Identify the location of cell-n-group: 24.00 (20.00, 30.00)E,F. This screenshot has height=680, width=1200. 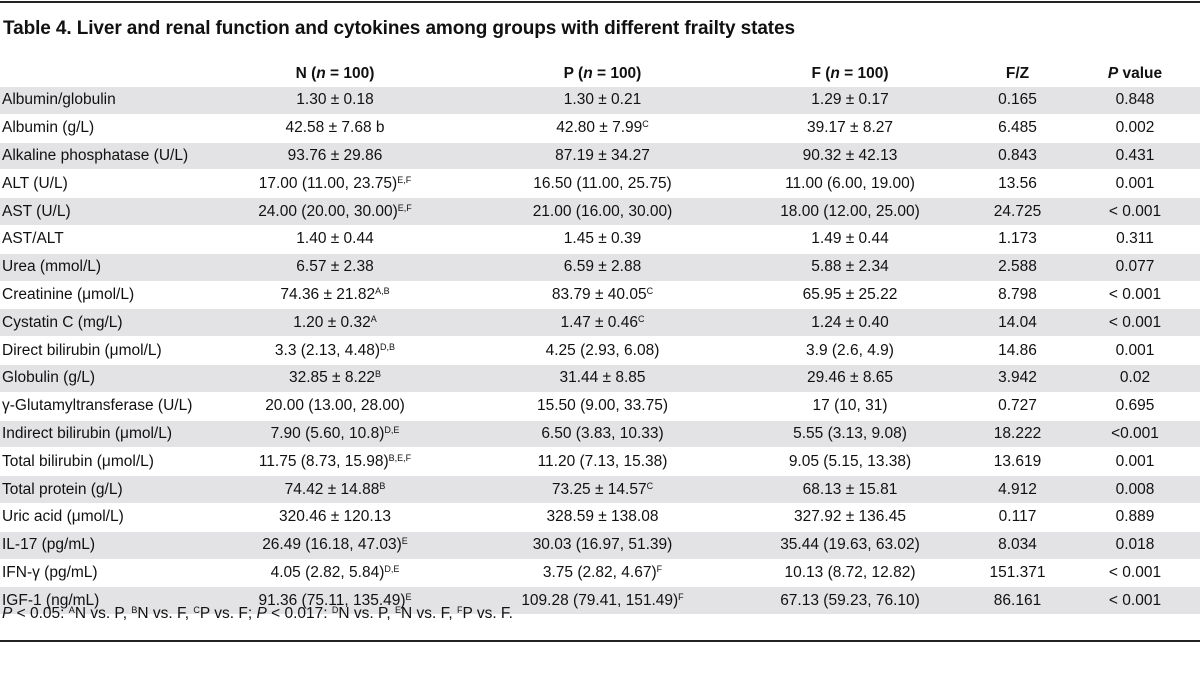
(335, 211).